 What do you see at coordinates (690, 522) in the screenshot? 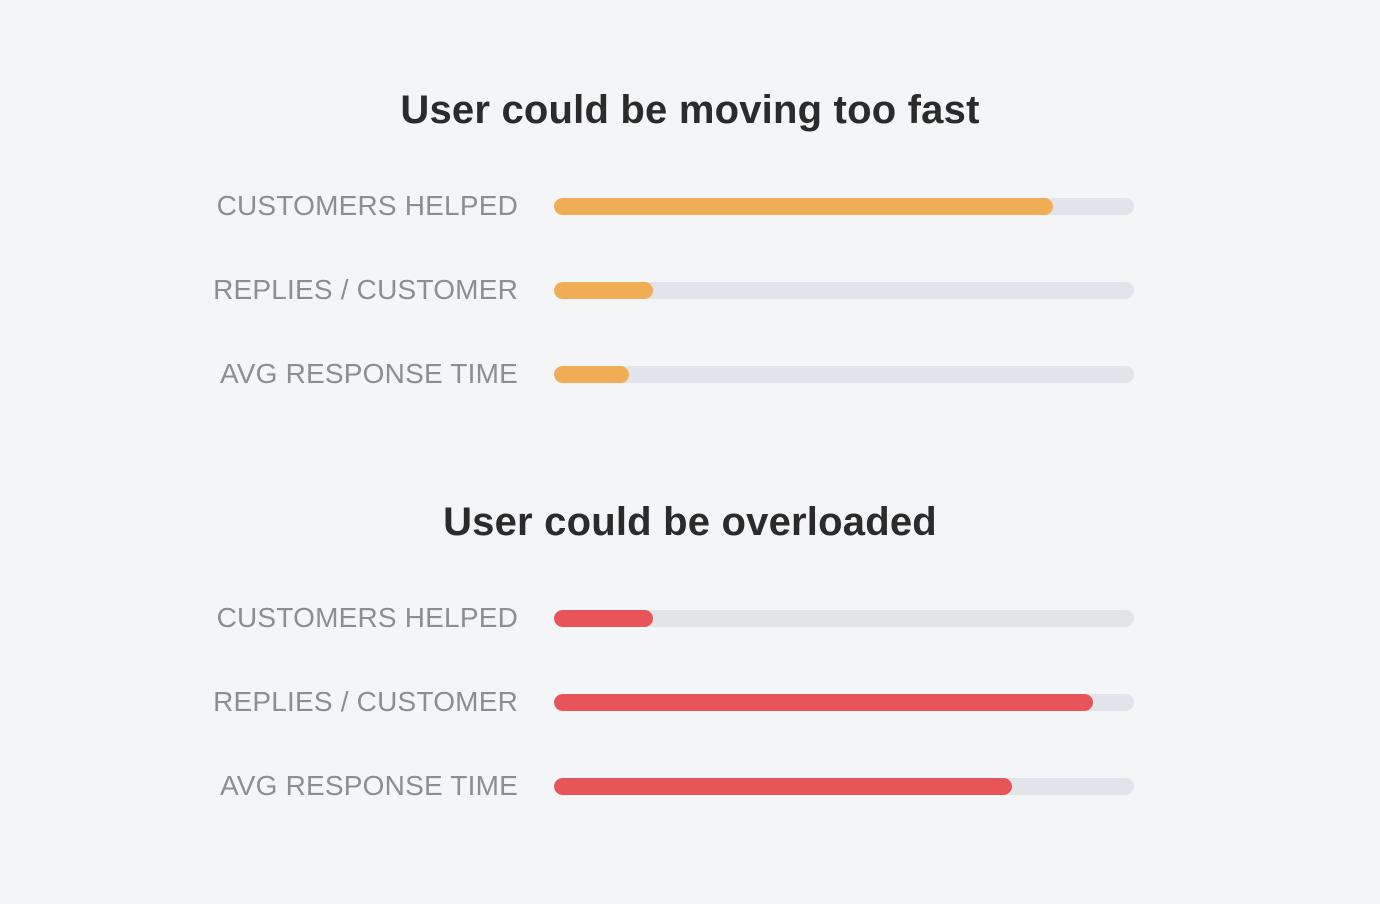
I see `chart-title: User could be overloaded` at bounding box center [690, 522].